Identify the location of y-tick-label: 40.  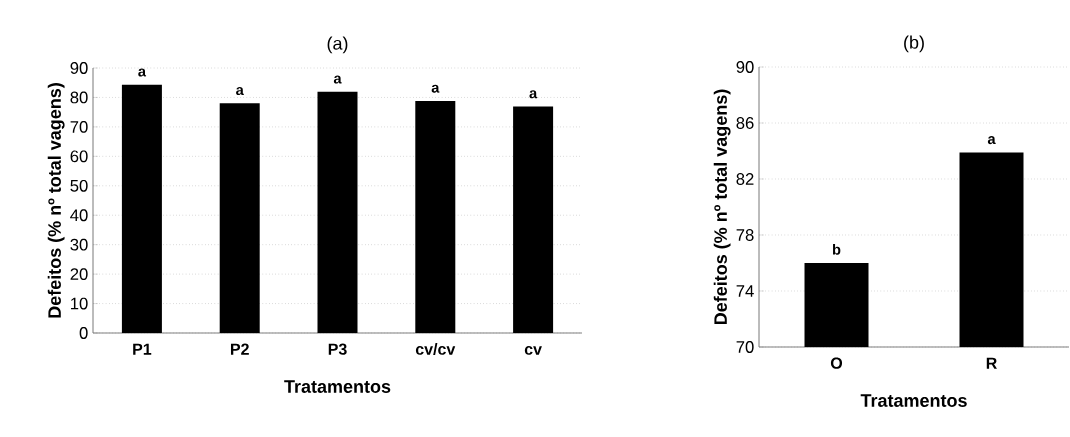
(79, 215).